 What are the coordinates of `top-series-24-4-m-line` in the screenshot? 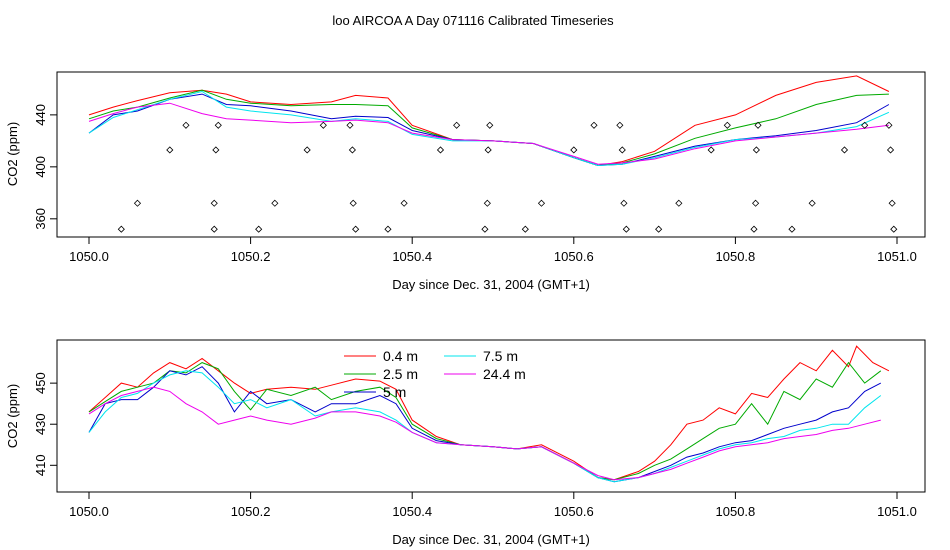 It's located at (488, 133).